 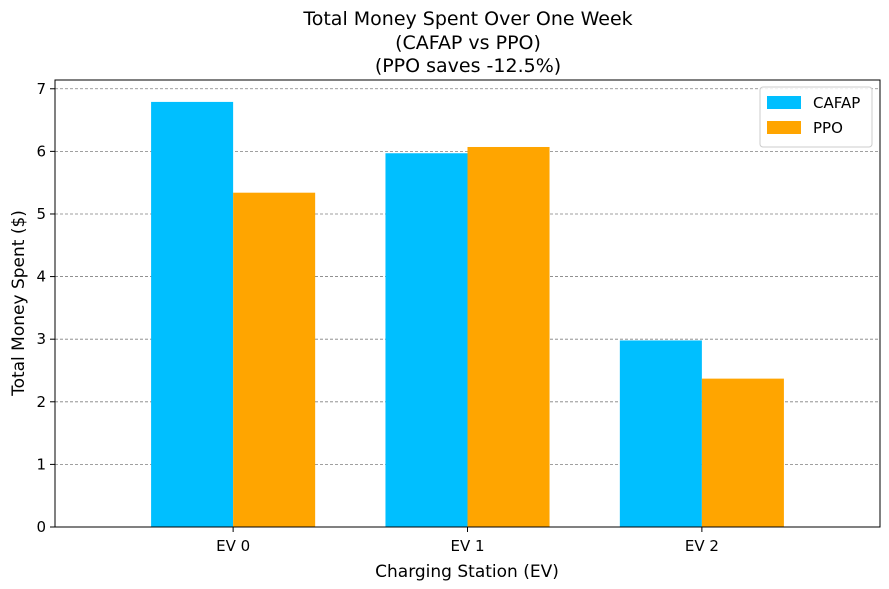 I want to click on chart-title-line-2: (CAFAP vs PPO), so click(x=468, y=43).